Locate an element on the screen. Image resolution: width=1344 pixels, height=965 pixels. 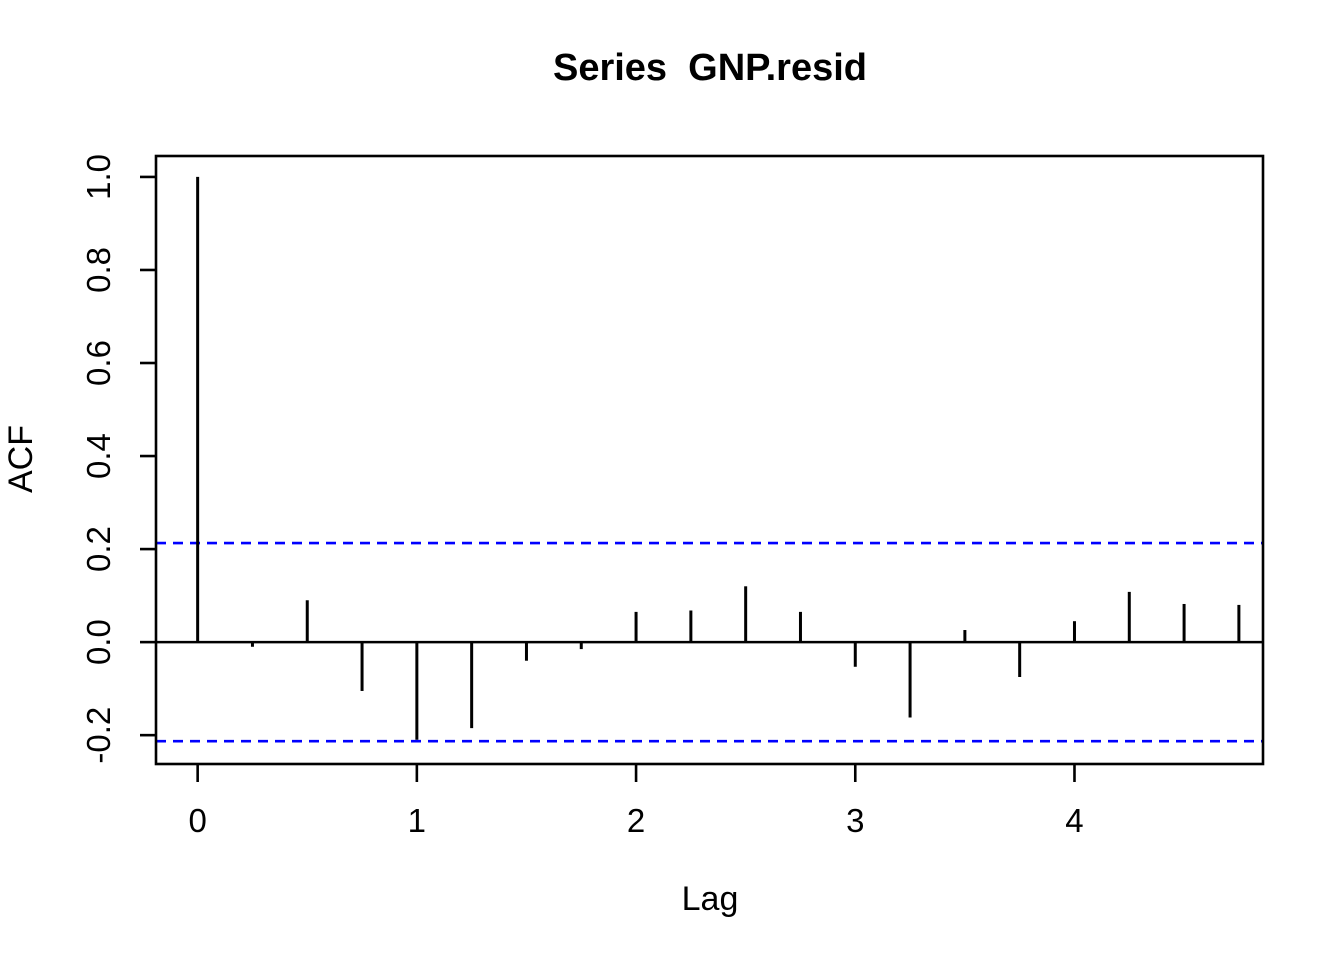
y-tick-label: 1.0 is located at coordinates (98, 177).